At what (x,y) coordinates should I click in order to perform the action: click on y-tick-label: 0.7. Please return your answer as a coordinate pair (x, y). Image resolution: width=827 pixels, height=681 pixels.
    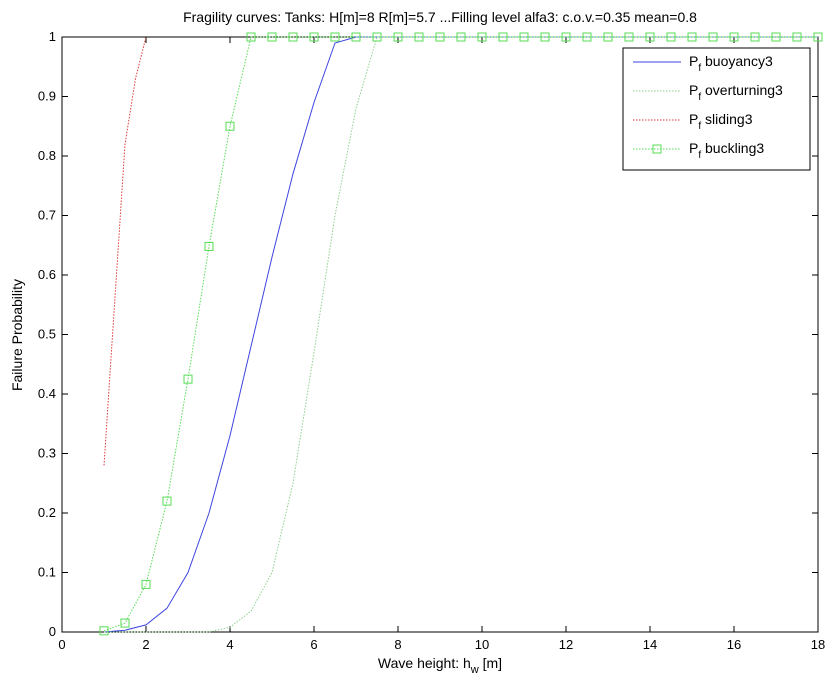
    Looking at the image, I should click on (47, 215).